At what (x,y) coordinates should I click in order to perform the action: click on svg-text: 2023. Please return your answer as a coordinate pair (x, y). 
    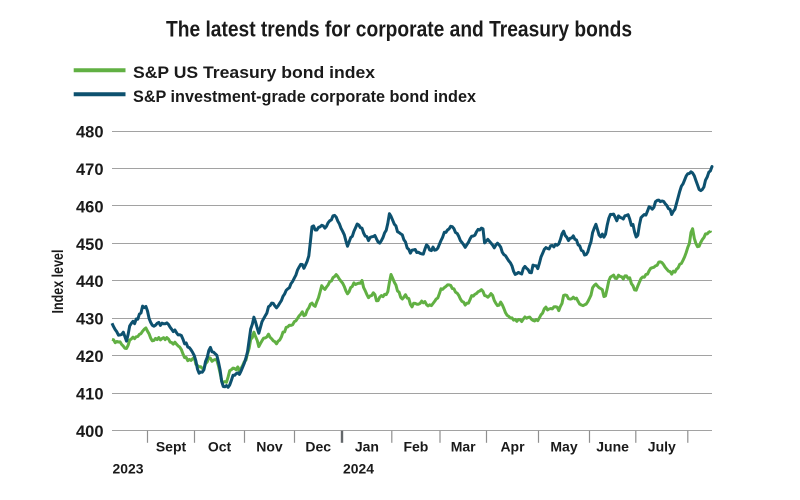
    Looking at the image, I should click on (128, 469).